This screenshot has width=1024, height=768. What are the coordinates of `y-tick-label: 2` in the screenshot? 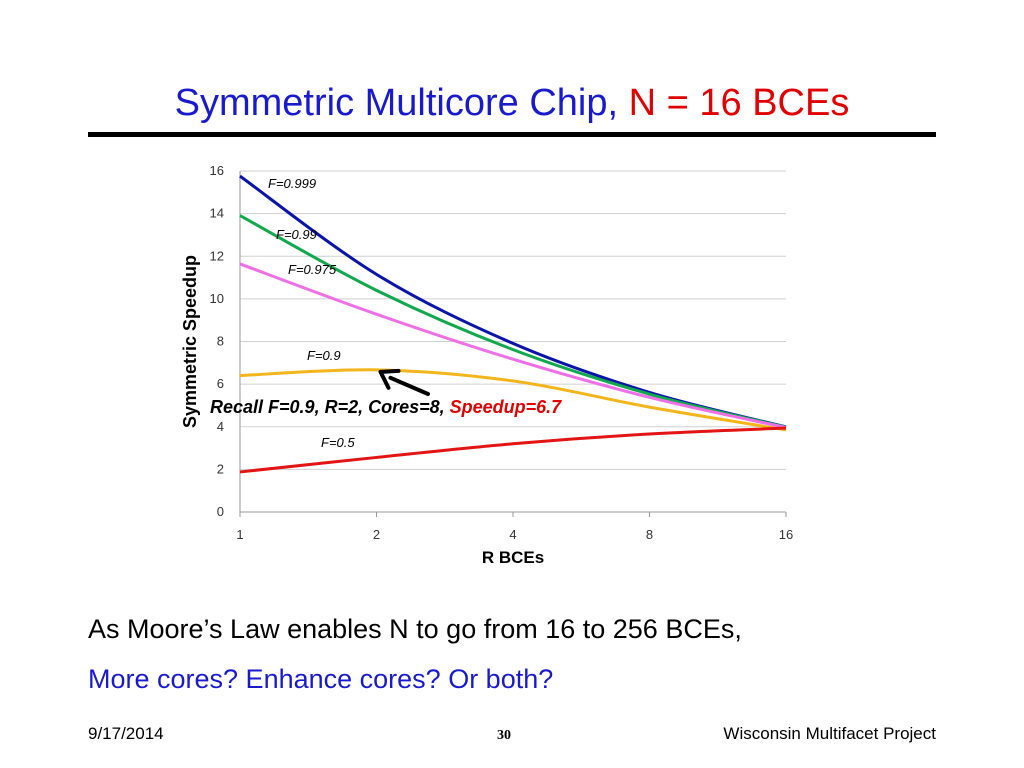 It's located at (220, 468).